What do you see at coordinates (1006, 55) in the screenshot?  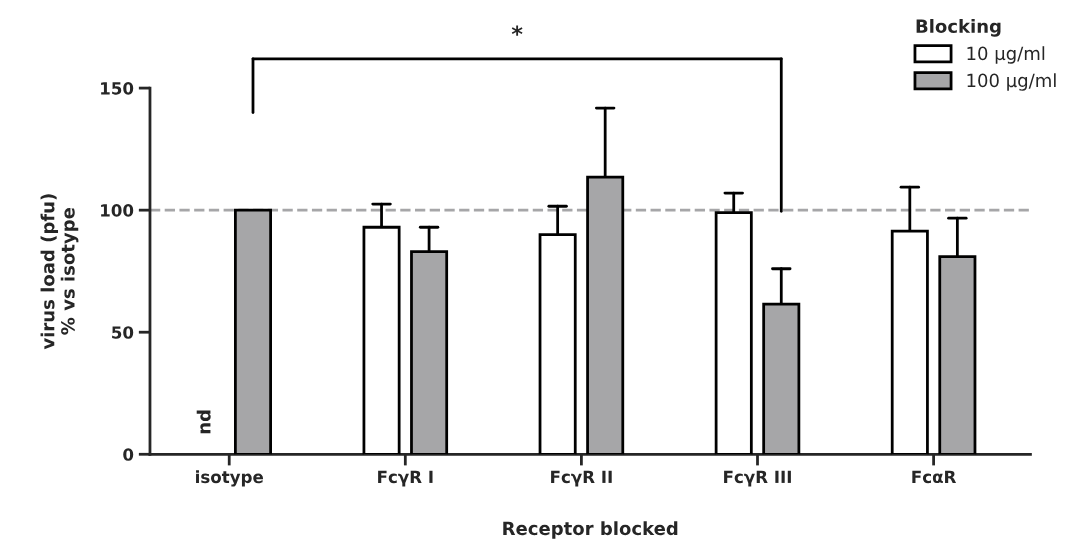 I see `legend-label: 10 μg/ml` at bounding box center [1006, 55].